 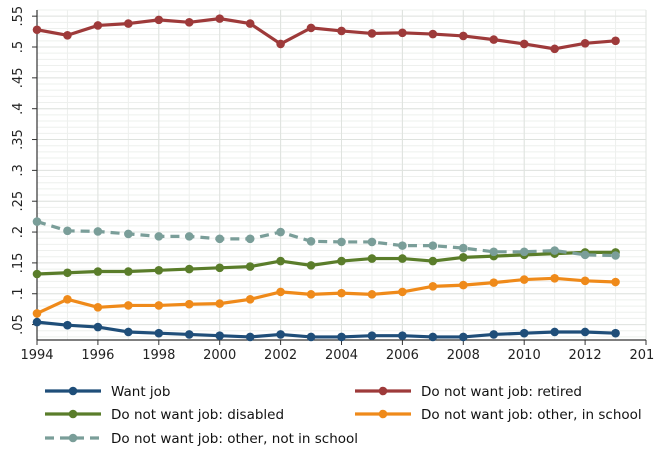 What do you see at coordinates (140, 392) in the screenshot?
I see `legend-label: Want job` at bounding box center [140, 392].